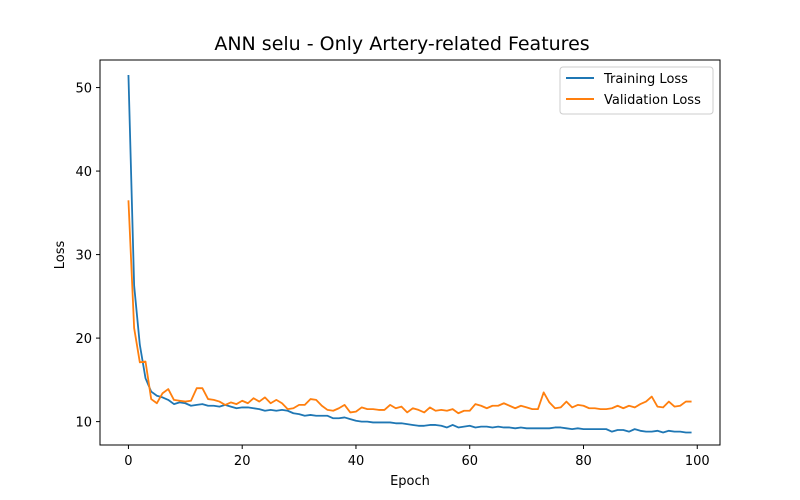  What do you see at coordinates (83, 339) in the screenshot?
I see `y-tick-label: 20` at bounding box center [83, 339].